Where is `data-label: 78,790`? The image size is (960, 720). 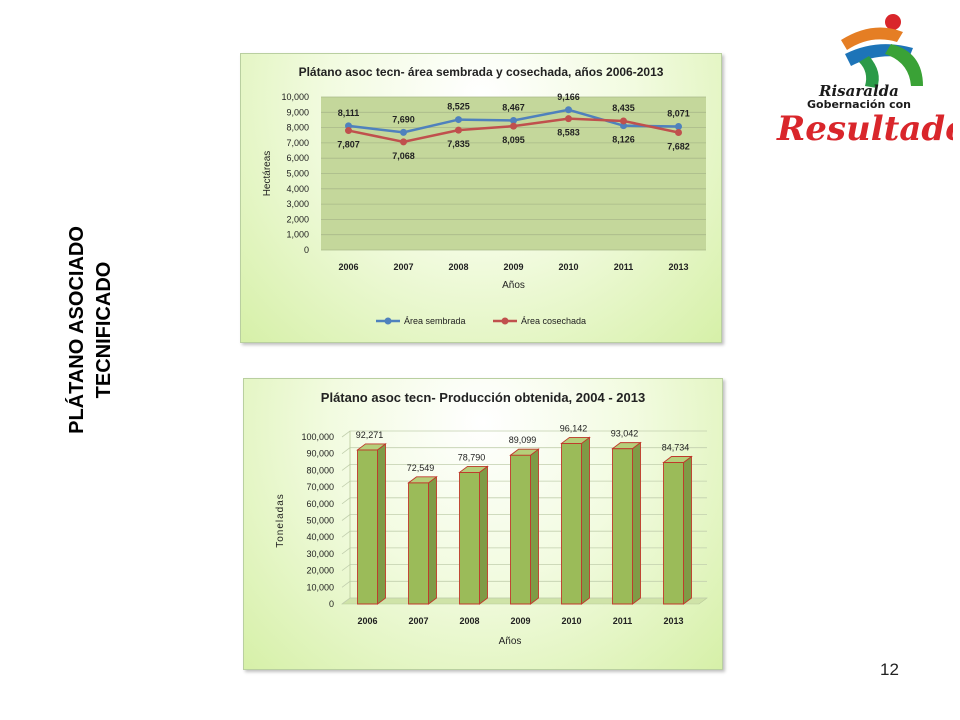 data-label: 78,790 is located at coordinates (472, 457).